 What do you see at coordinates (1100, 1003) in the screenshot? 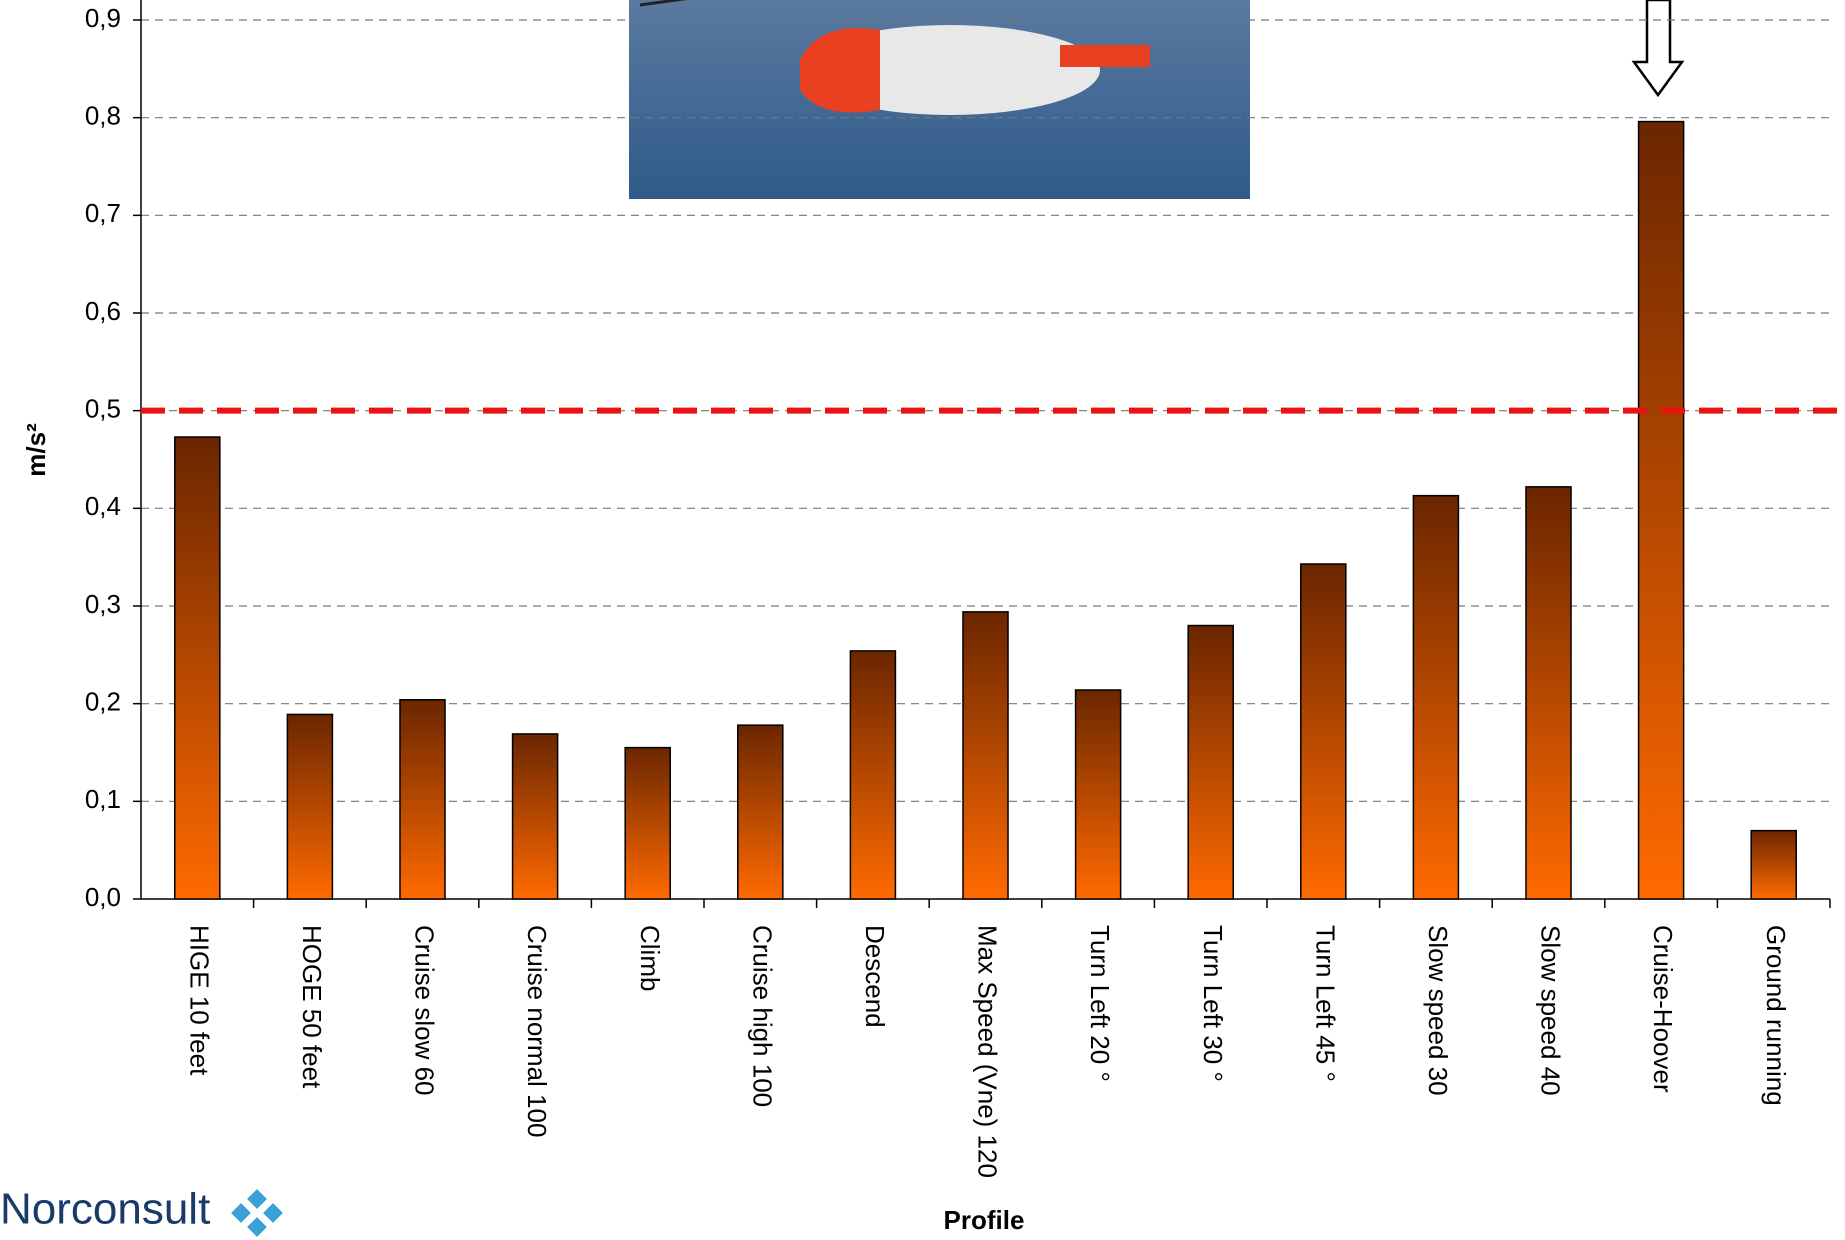
I see `x-tick-label: Turn Left 20 °` at bounding box center [1100, 1003].